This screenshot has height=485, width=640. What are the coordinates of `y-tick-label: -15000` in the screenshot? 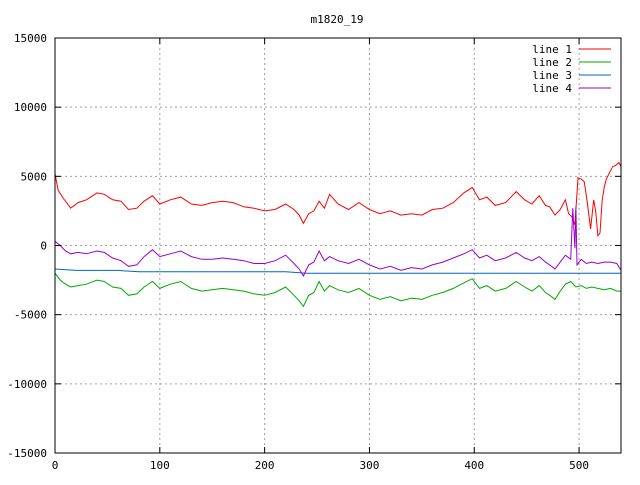 It's located at (27, 453).